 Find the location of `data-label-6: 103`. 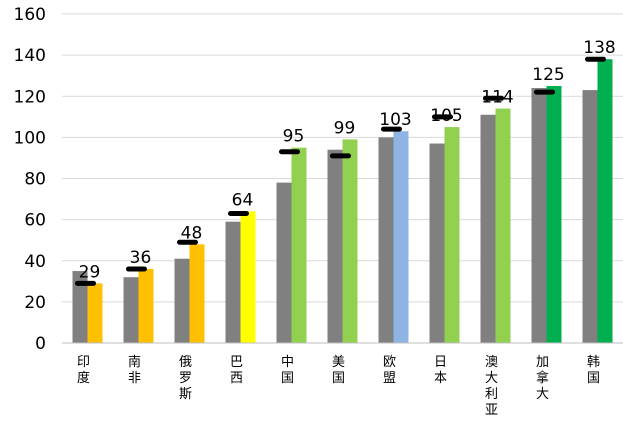

data-label-6: 103 is located at coordinates (395, 120).